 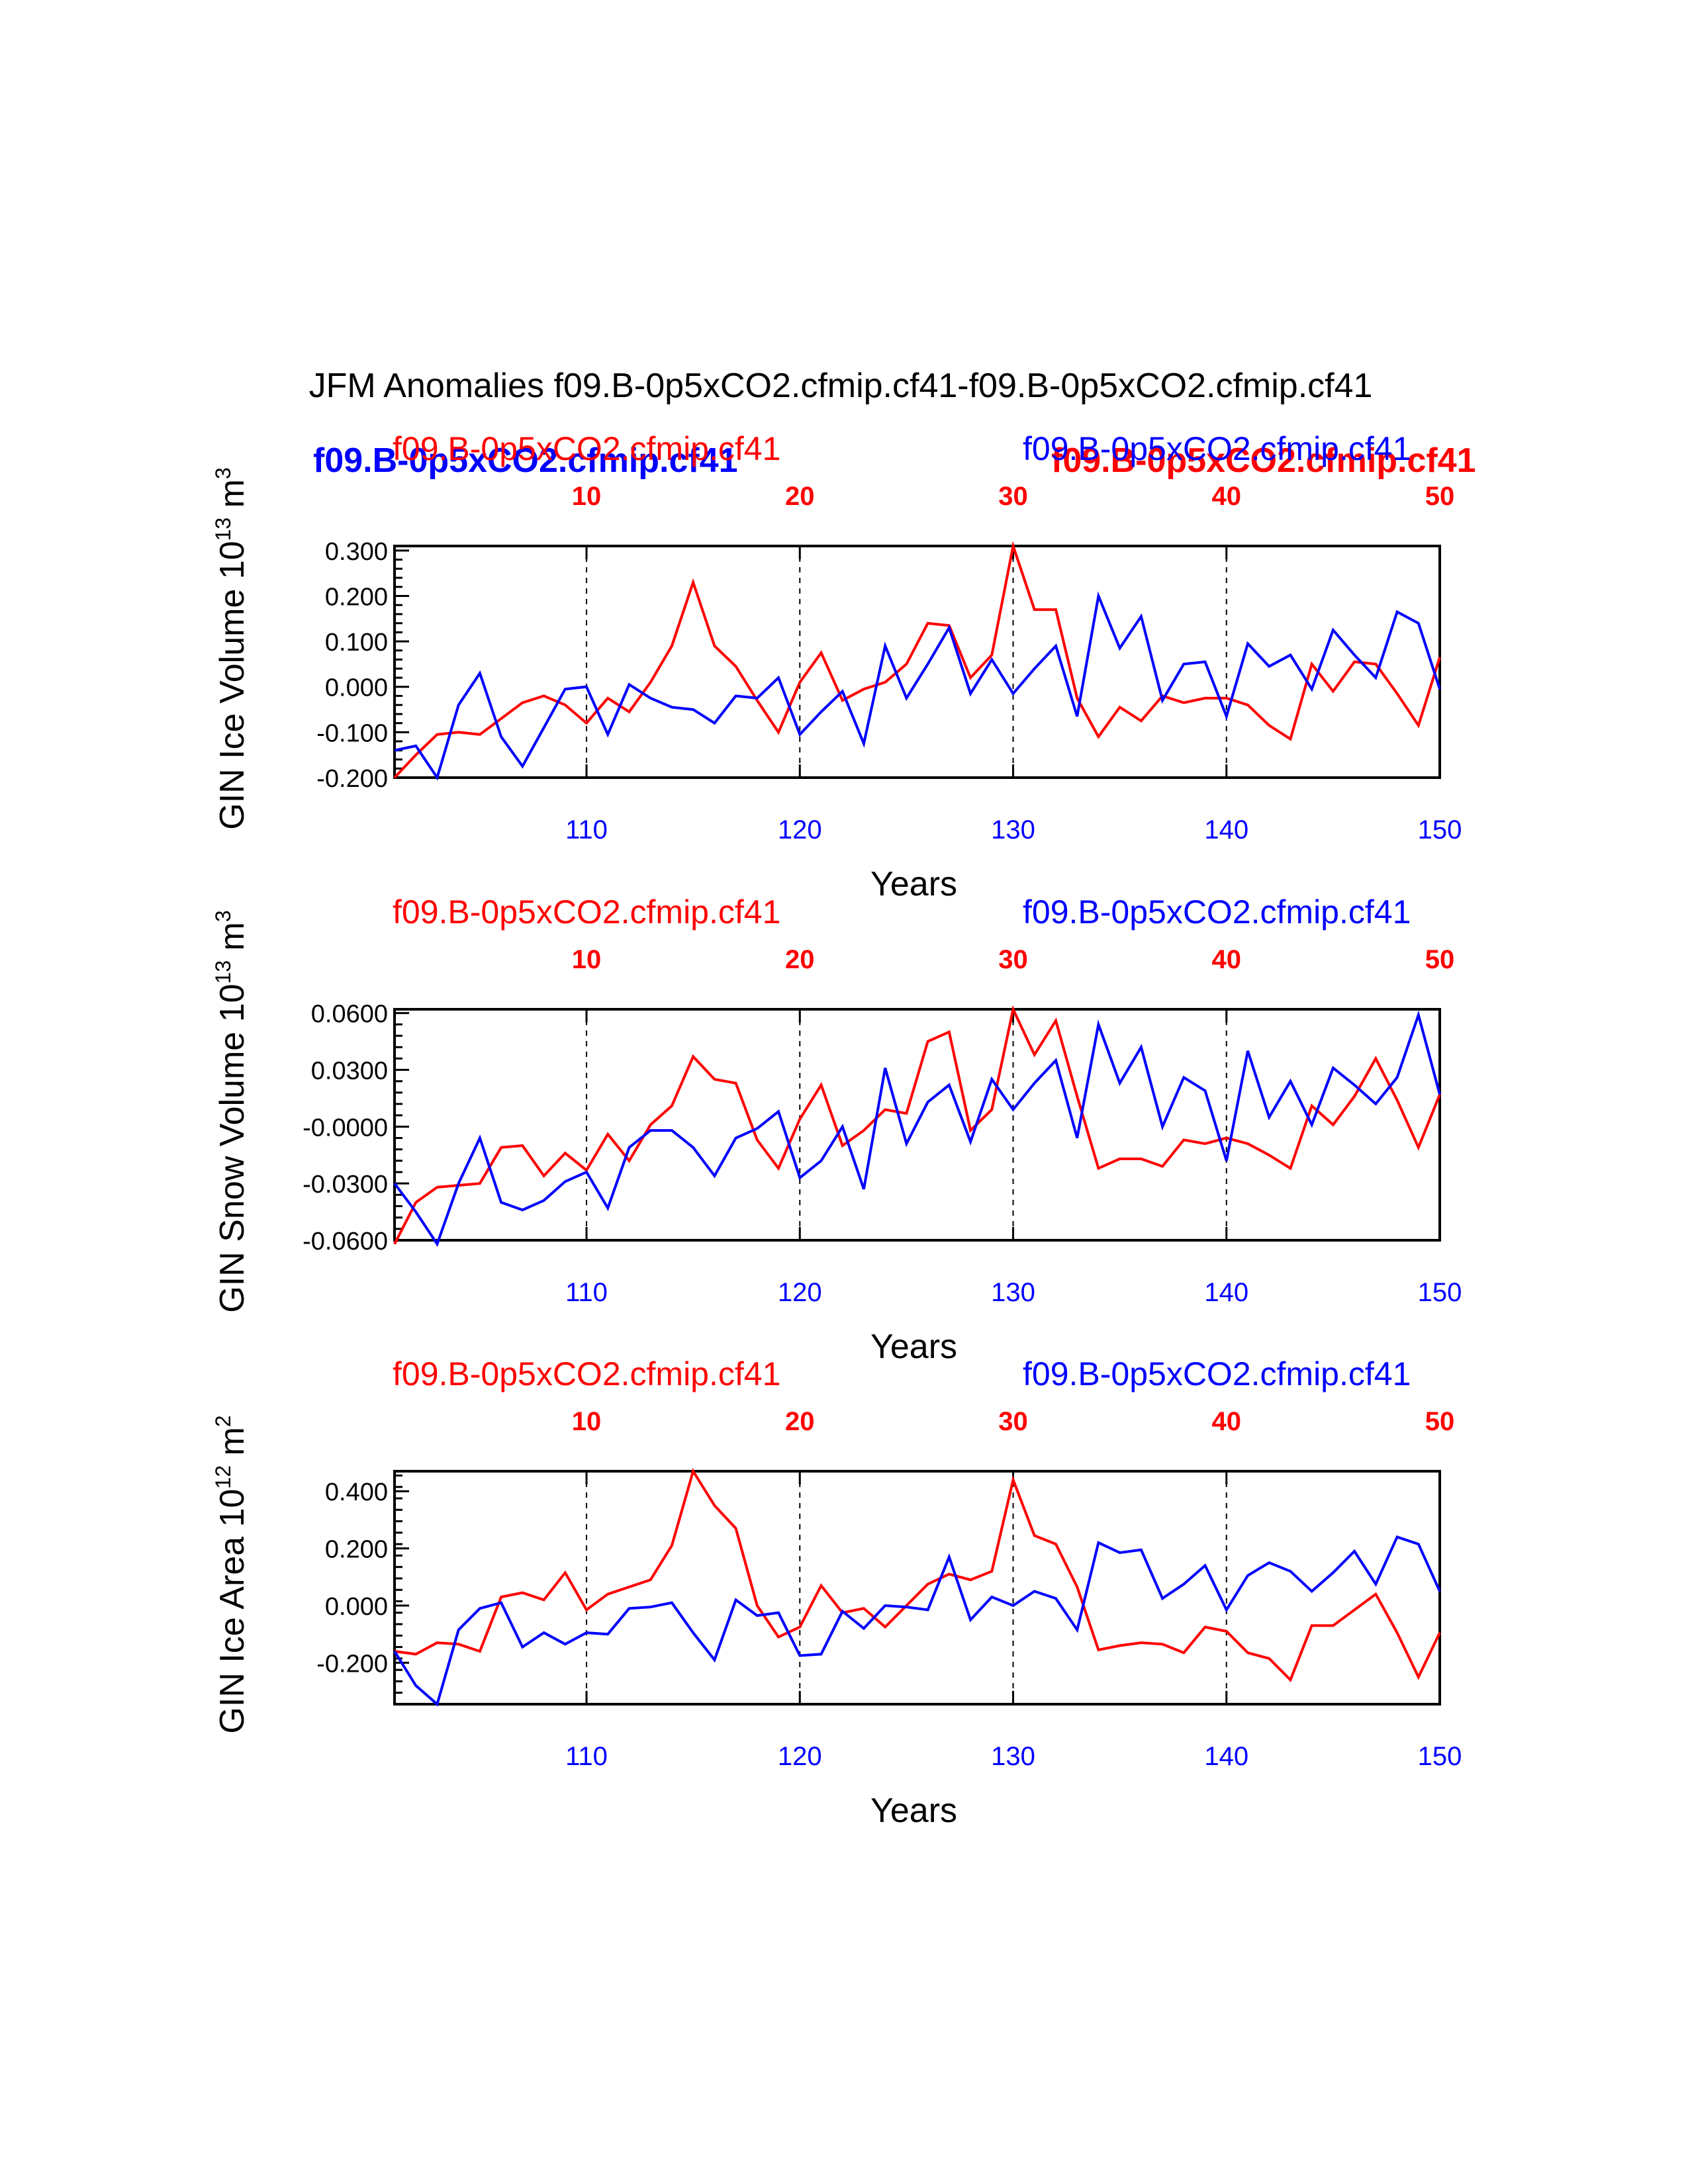 I want to click on y-tick-label: -0.0000, so click(x=345, y=1128).